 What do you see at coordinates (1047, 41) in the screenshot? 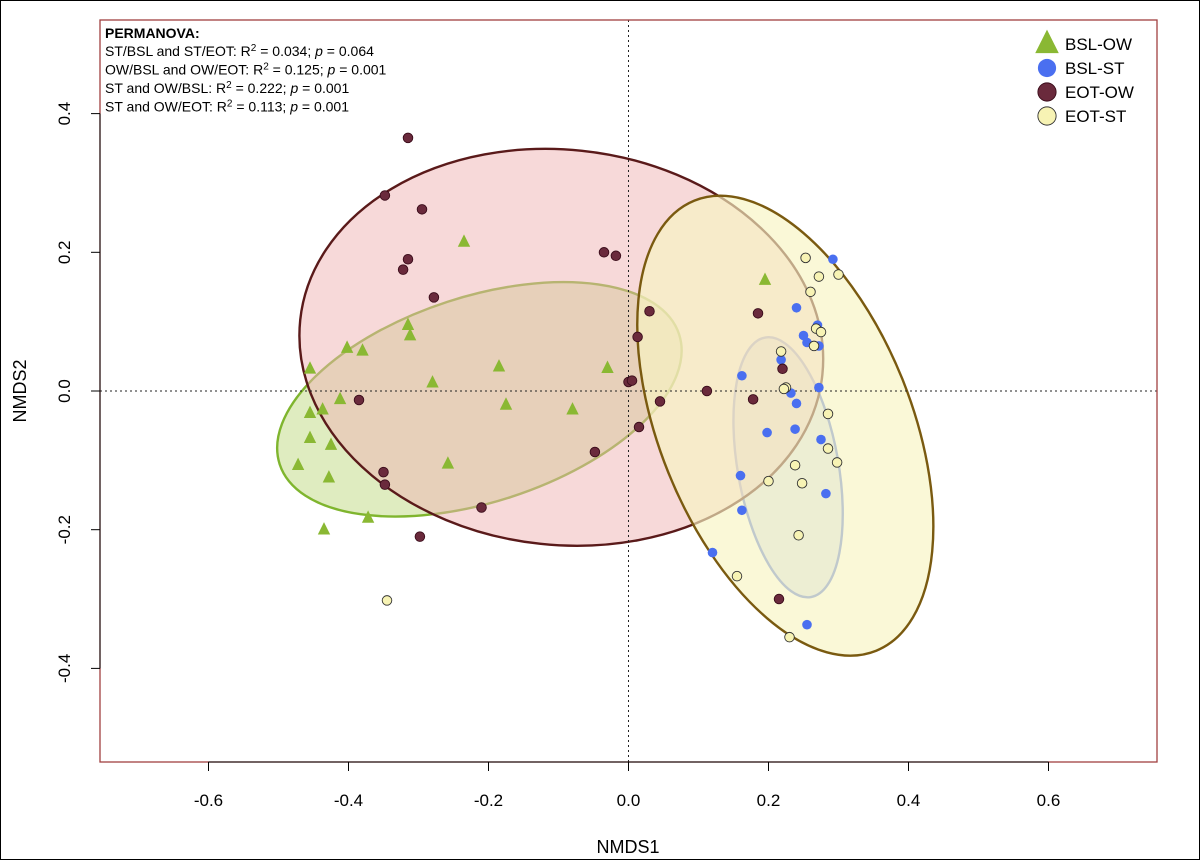
I see `legend-marker-bsl-ow` at bounding box center [1047, 41].